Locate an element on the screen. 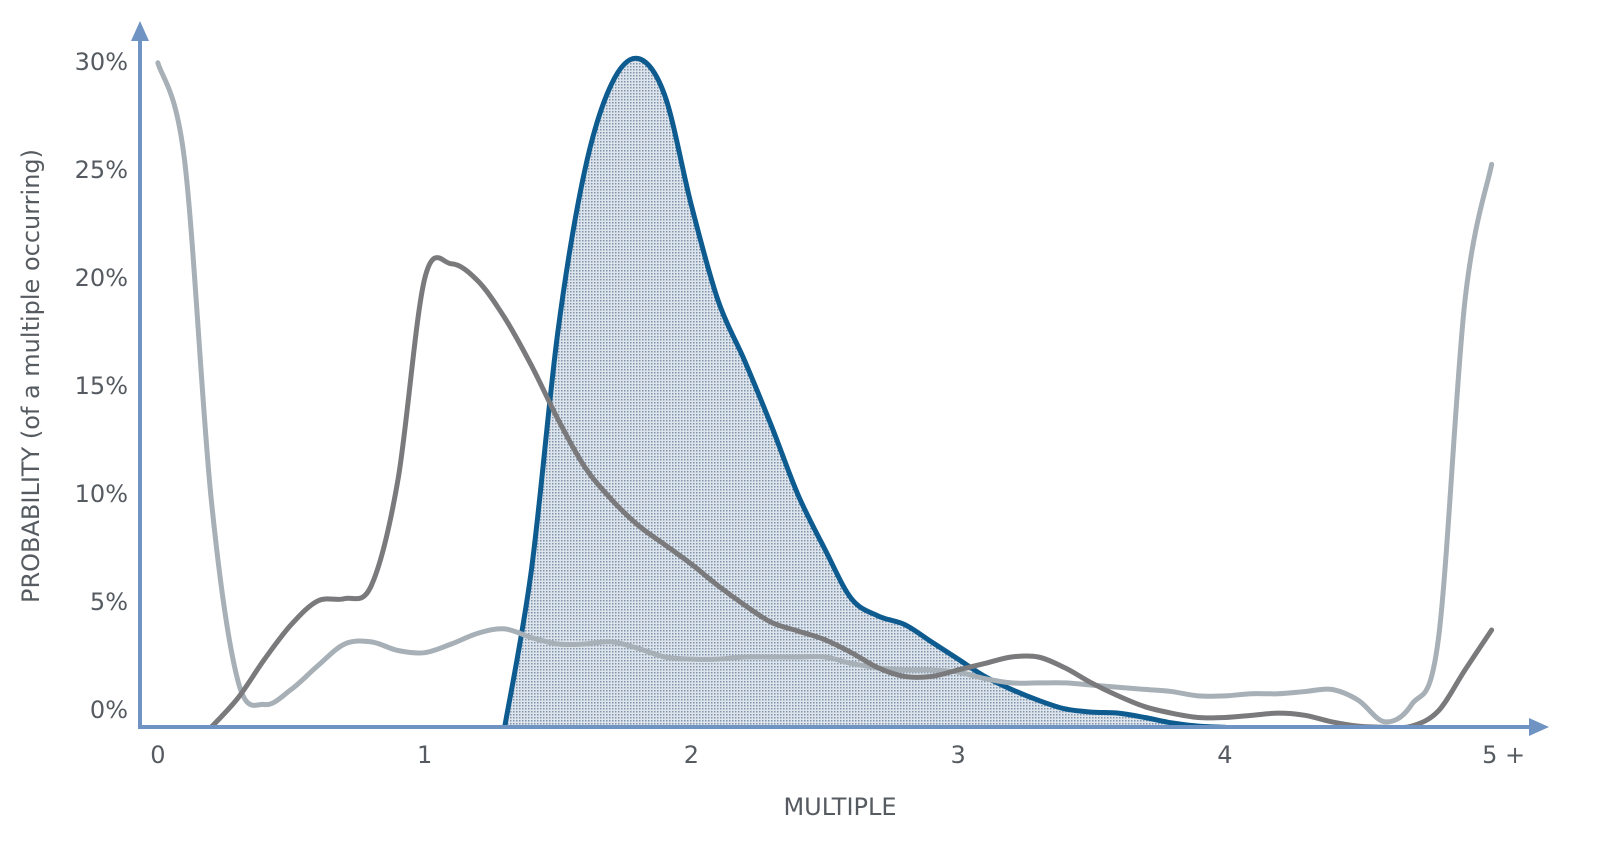 This screenshot has height=864, width=1600. x-axis-label: MULTIPLE is located at coordinates (839, 807).